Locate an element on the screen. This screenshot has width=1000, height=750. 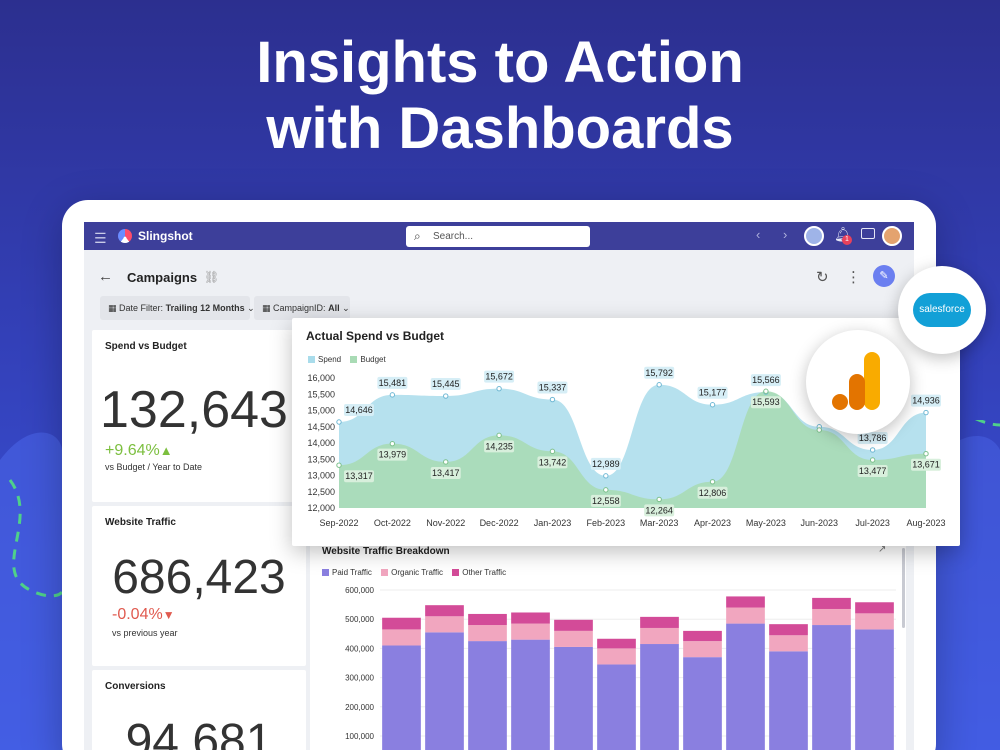
x-tick-label: Jan-2023 is located at coordinates (553, 523).